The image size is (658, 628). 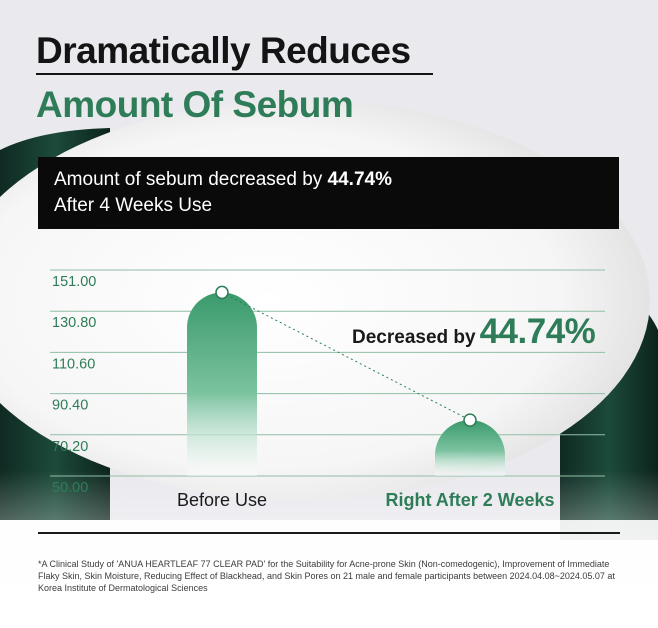 I want to click on banner-line-1: Amount of sebum decreased by 44.74%, so click(x=223, y=180).